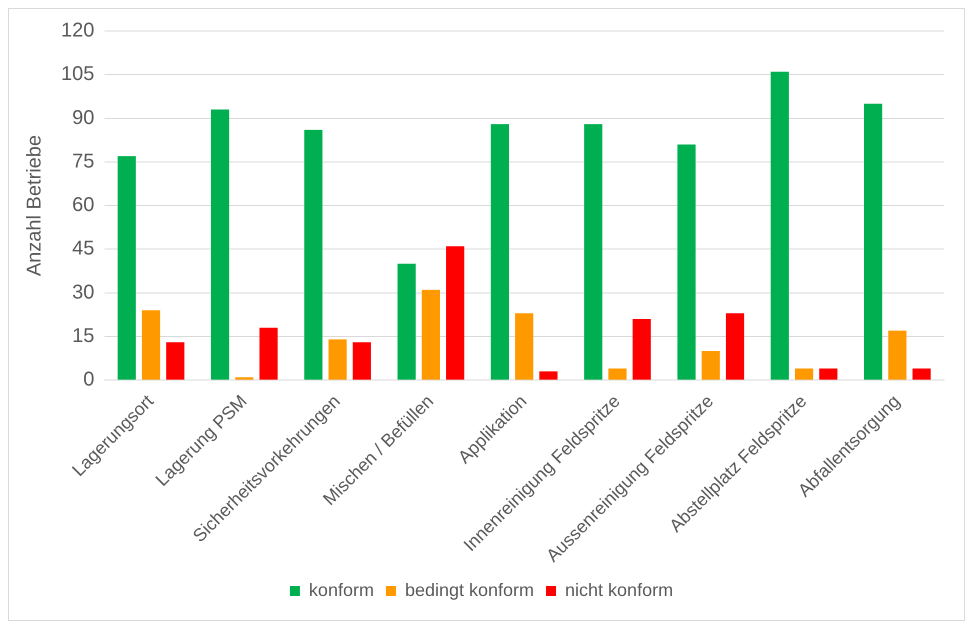 This screenshot has width=973, height=629. I want to click on y-tick-label: 75, so click(83, 161).